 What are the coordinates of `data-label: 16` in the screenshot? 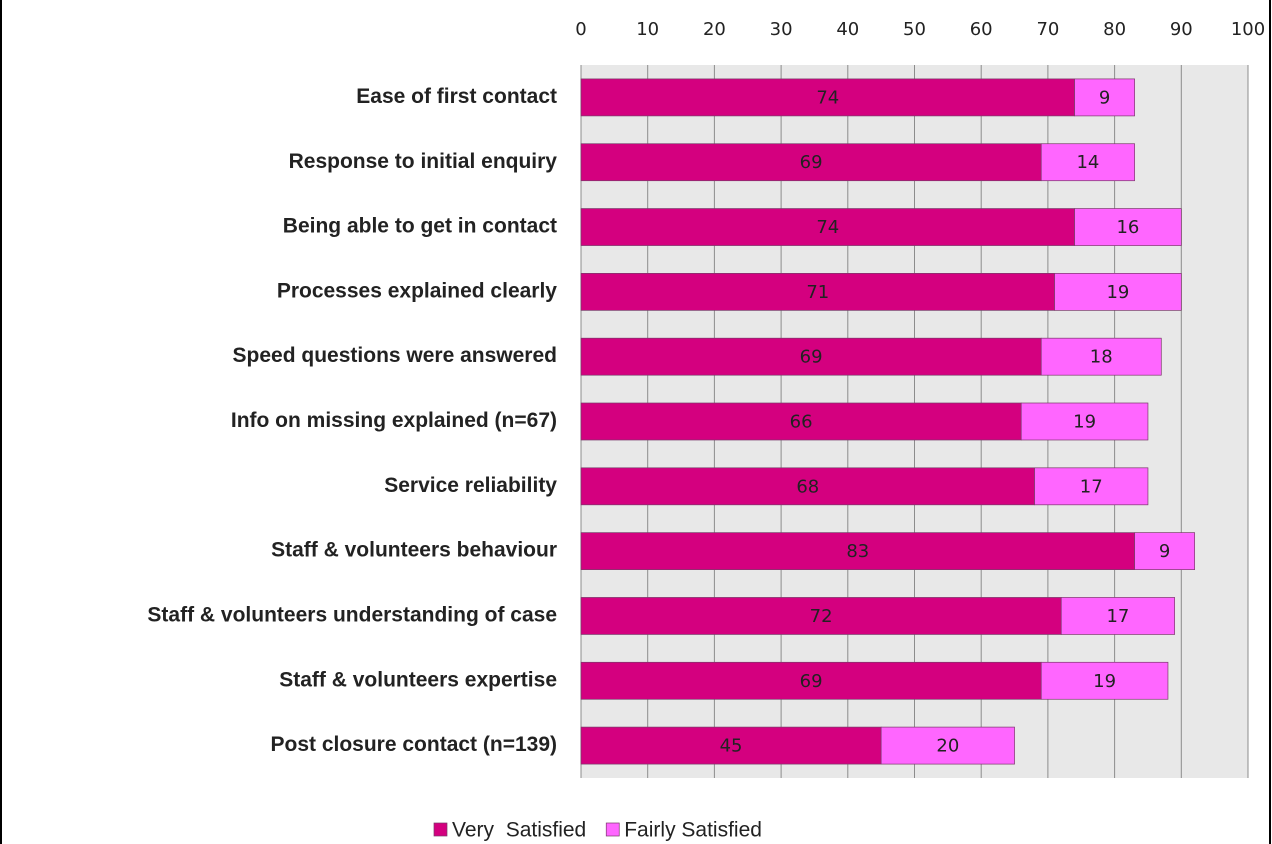 It's located at (1127, 227).